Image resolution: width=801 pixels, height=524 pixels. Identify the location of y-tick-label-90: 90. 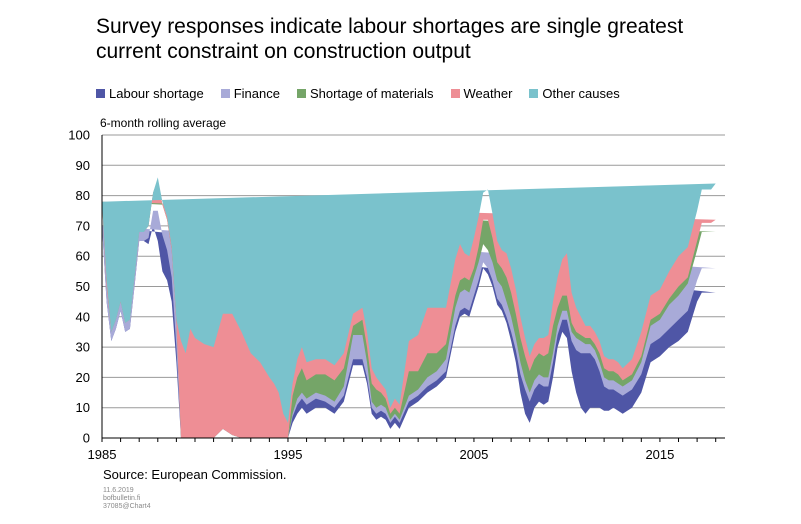
(83, 165).